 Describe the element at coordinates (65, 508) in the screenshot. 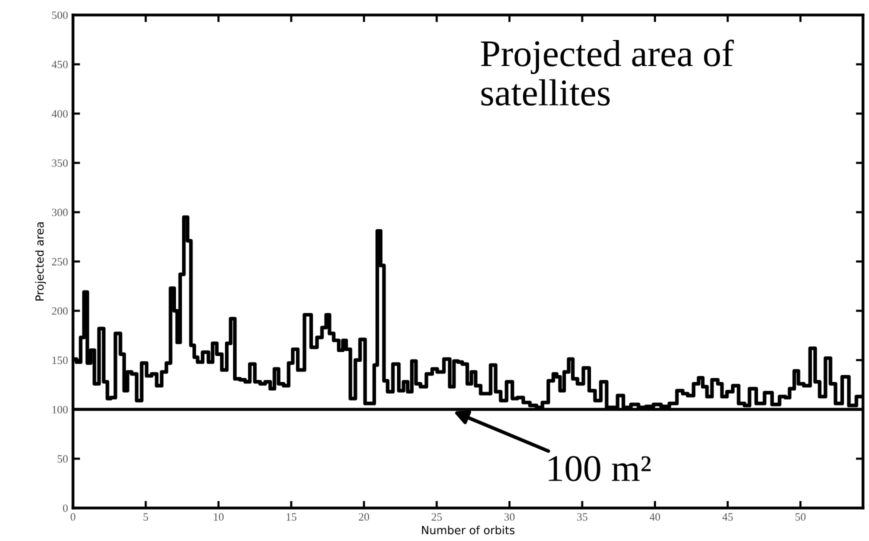

I see `y-tick-label: 0` at that location.